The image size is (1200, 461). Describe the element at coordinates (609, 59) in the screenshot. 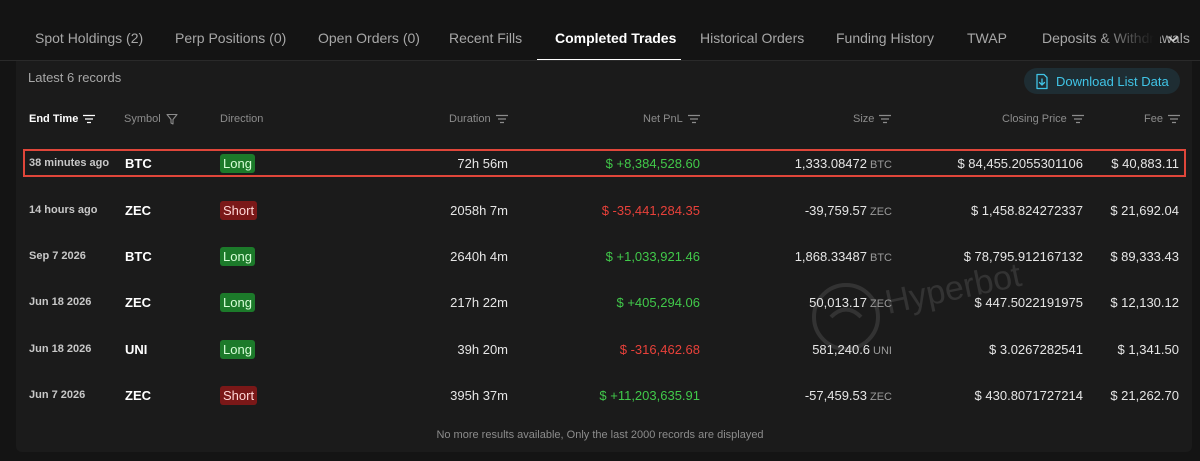

I see `active-tab-indicator` at that location.